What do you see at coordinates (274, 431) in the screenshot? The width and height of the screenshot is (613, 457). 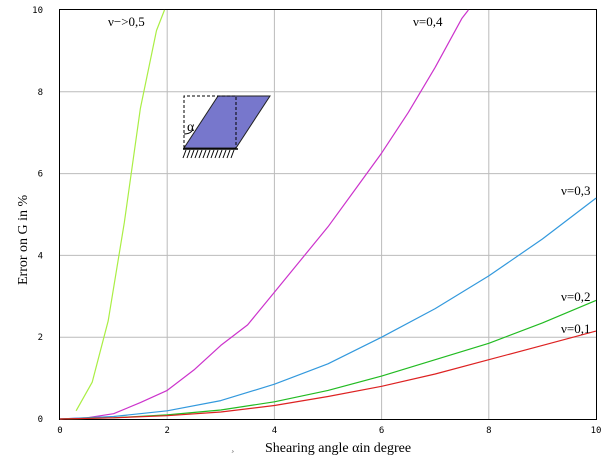 I see `x-tick-label: 4` at bounding box center [274, 431].